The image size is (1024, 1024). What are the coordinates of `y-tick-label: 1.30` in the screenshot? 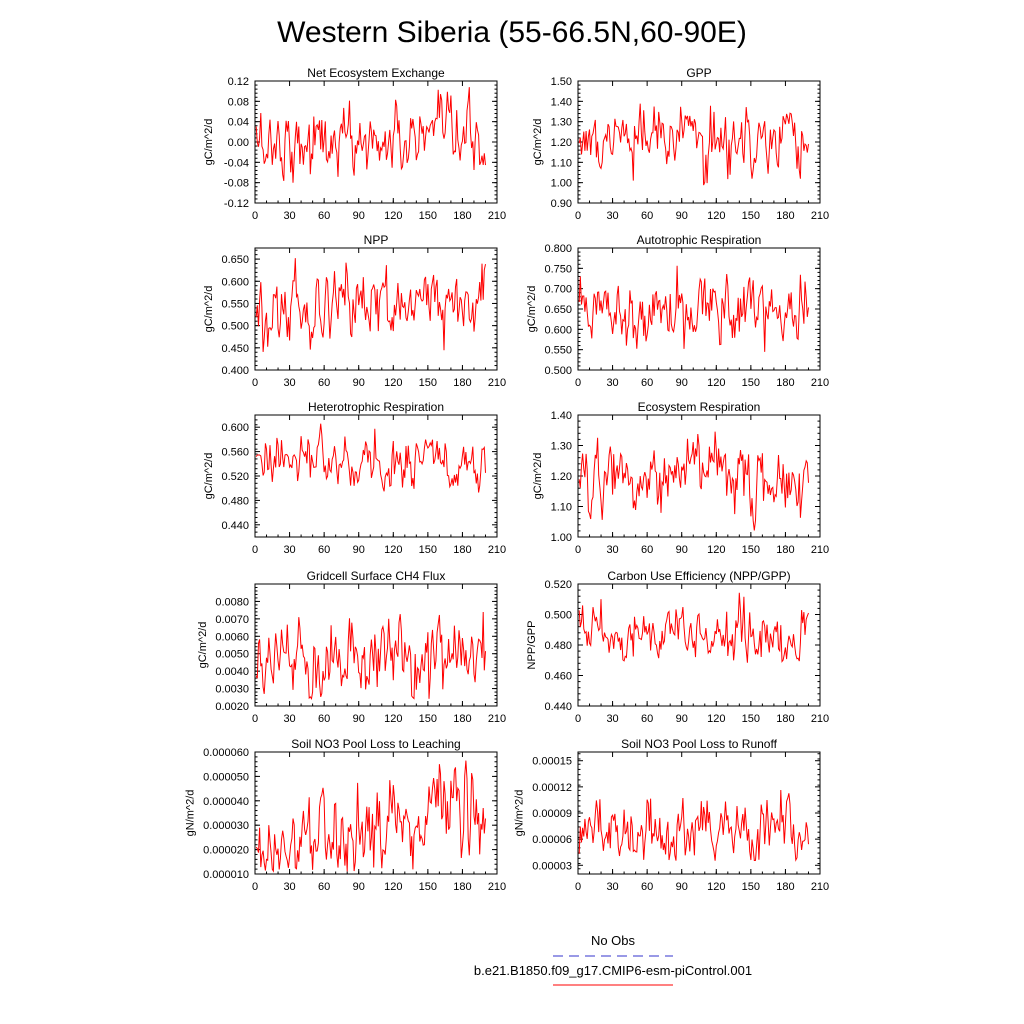 It's located at (561, 123).